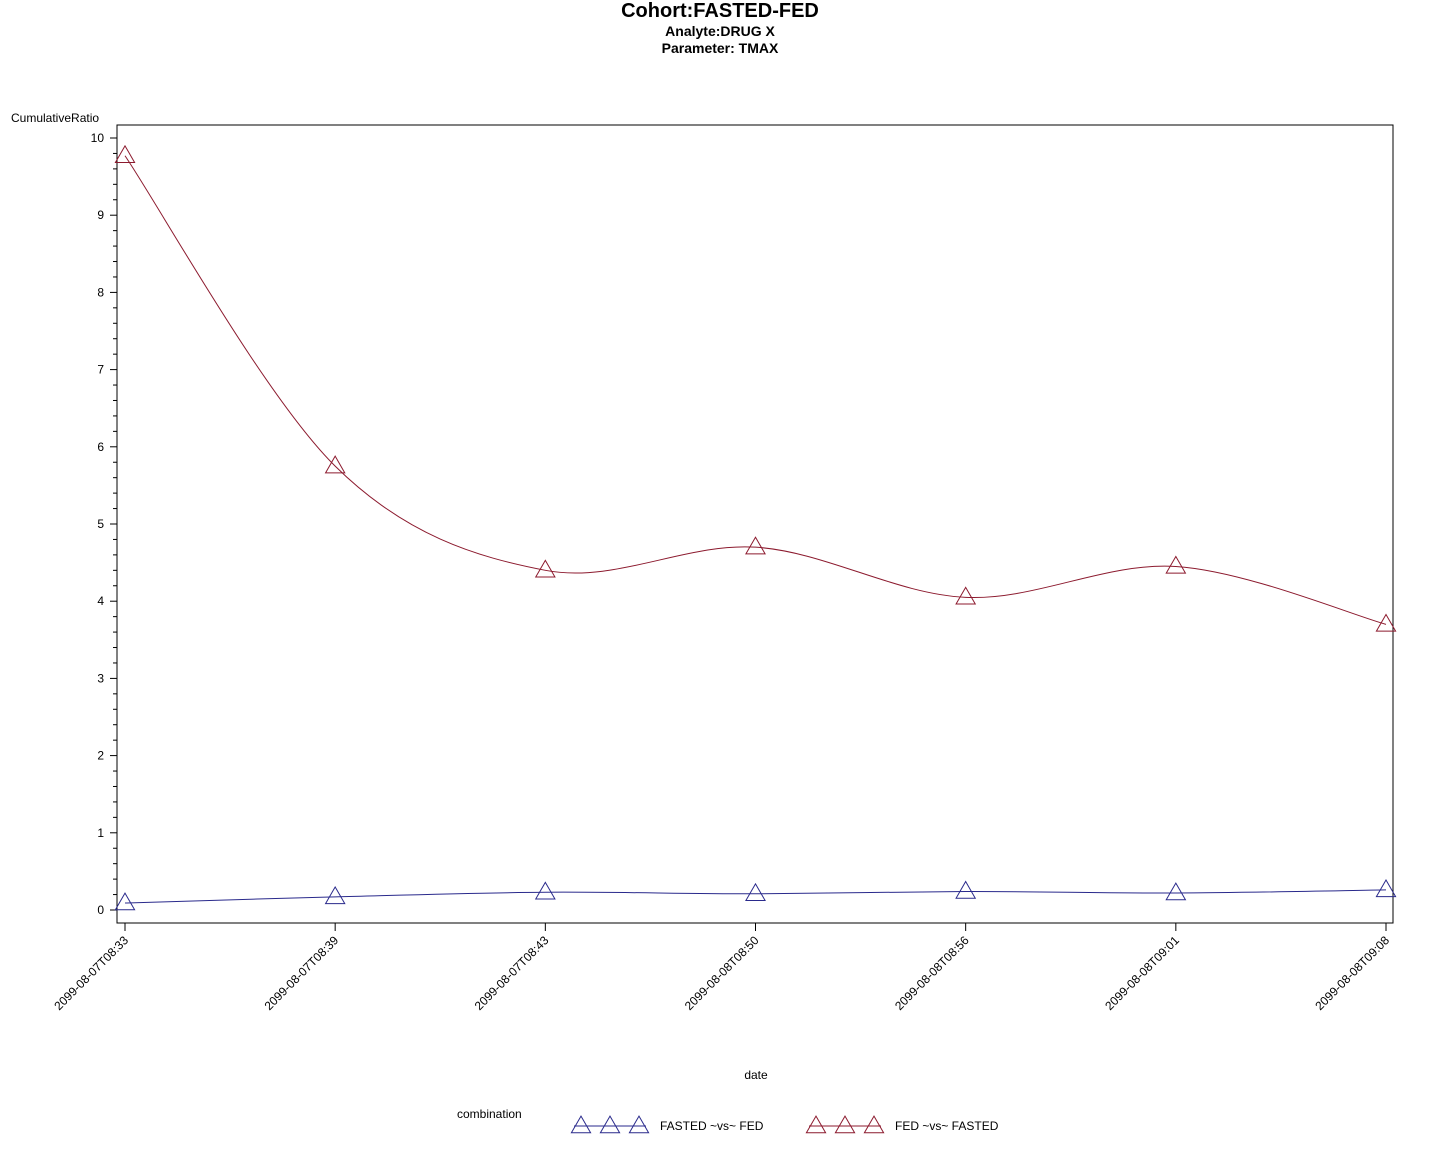 Image resolution: width=1440 pixels, height=1152 pixels. What do you see at coordinates (720, 11) in the screenshot?
I see `chart-title: Cohort:FASTED-FED` at bounding box center [720, 11].